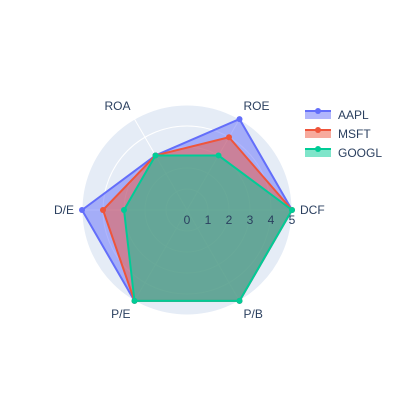 This screenshot has height=400, width=400. I want to click on legend-item-msft: MSFT, so click(338, 134).